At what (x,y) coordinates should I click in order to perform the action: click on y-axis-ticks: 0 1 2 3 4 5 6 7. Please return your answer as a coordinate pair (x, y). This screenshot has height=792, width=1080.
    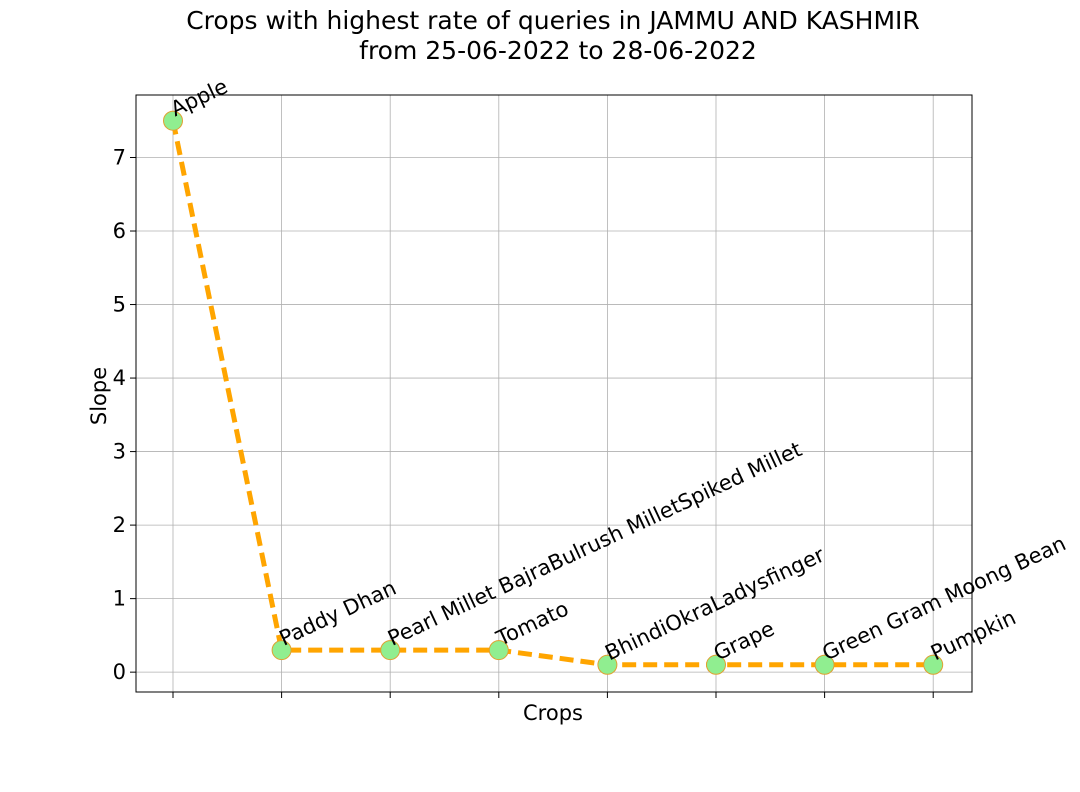
    Looking at the image, I should click on (124, 414).